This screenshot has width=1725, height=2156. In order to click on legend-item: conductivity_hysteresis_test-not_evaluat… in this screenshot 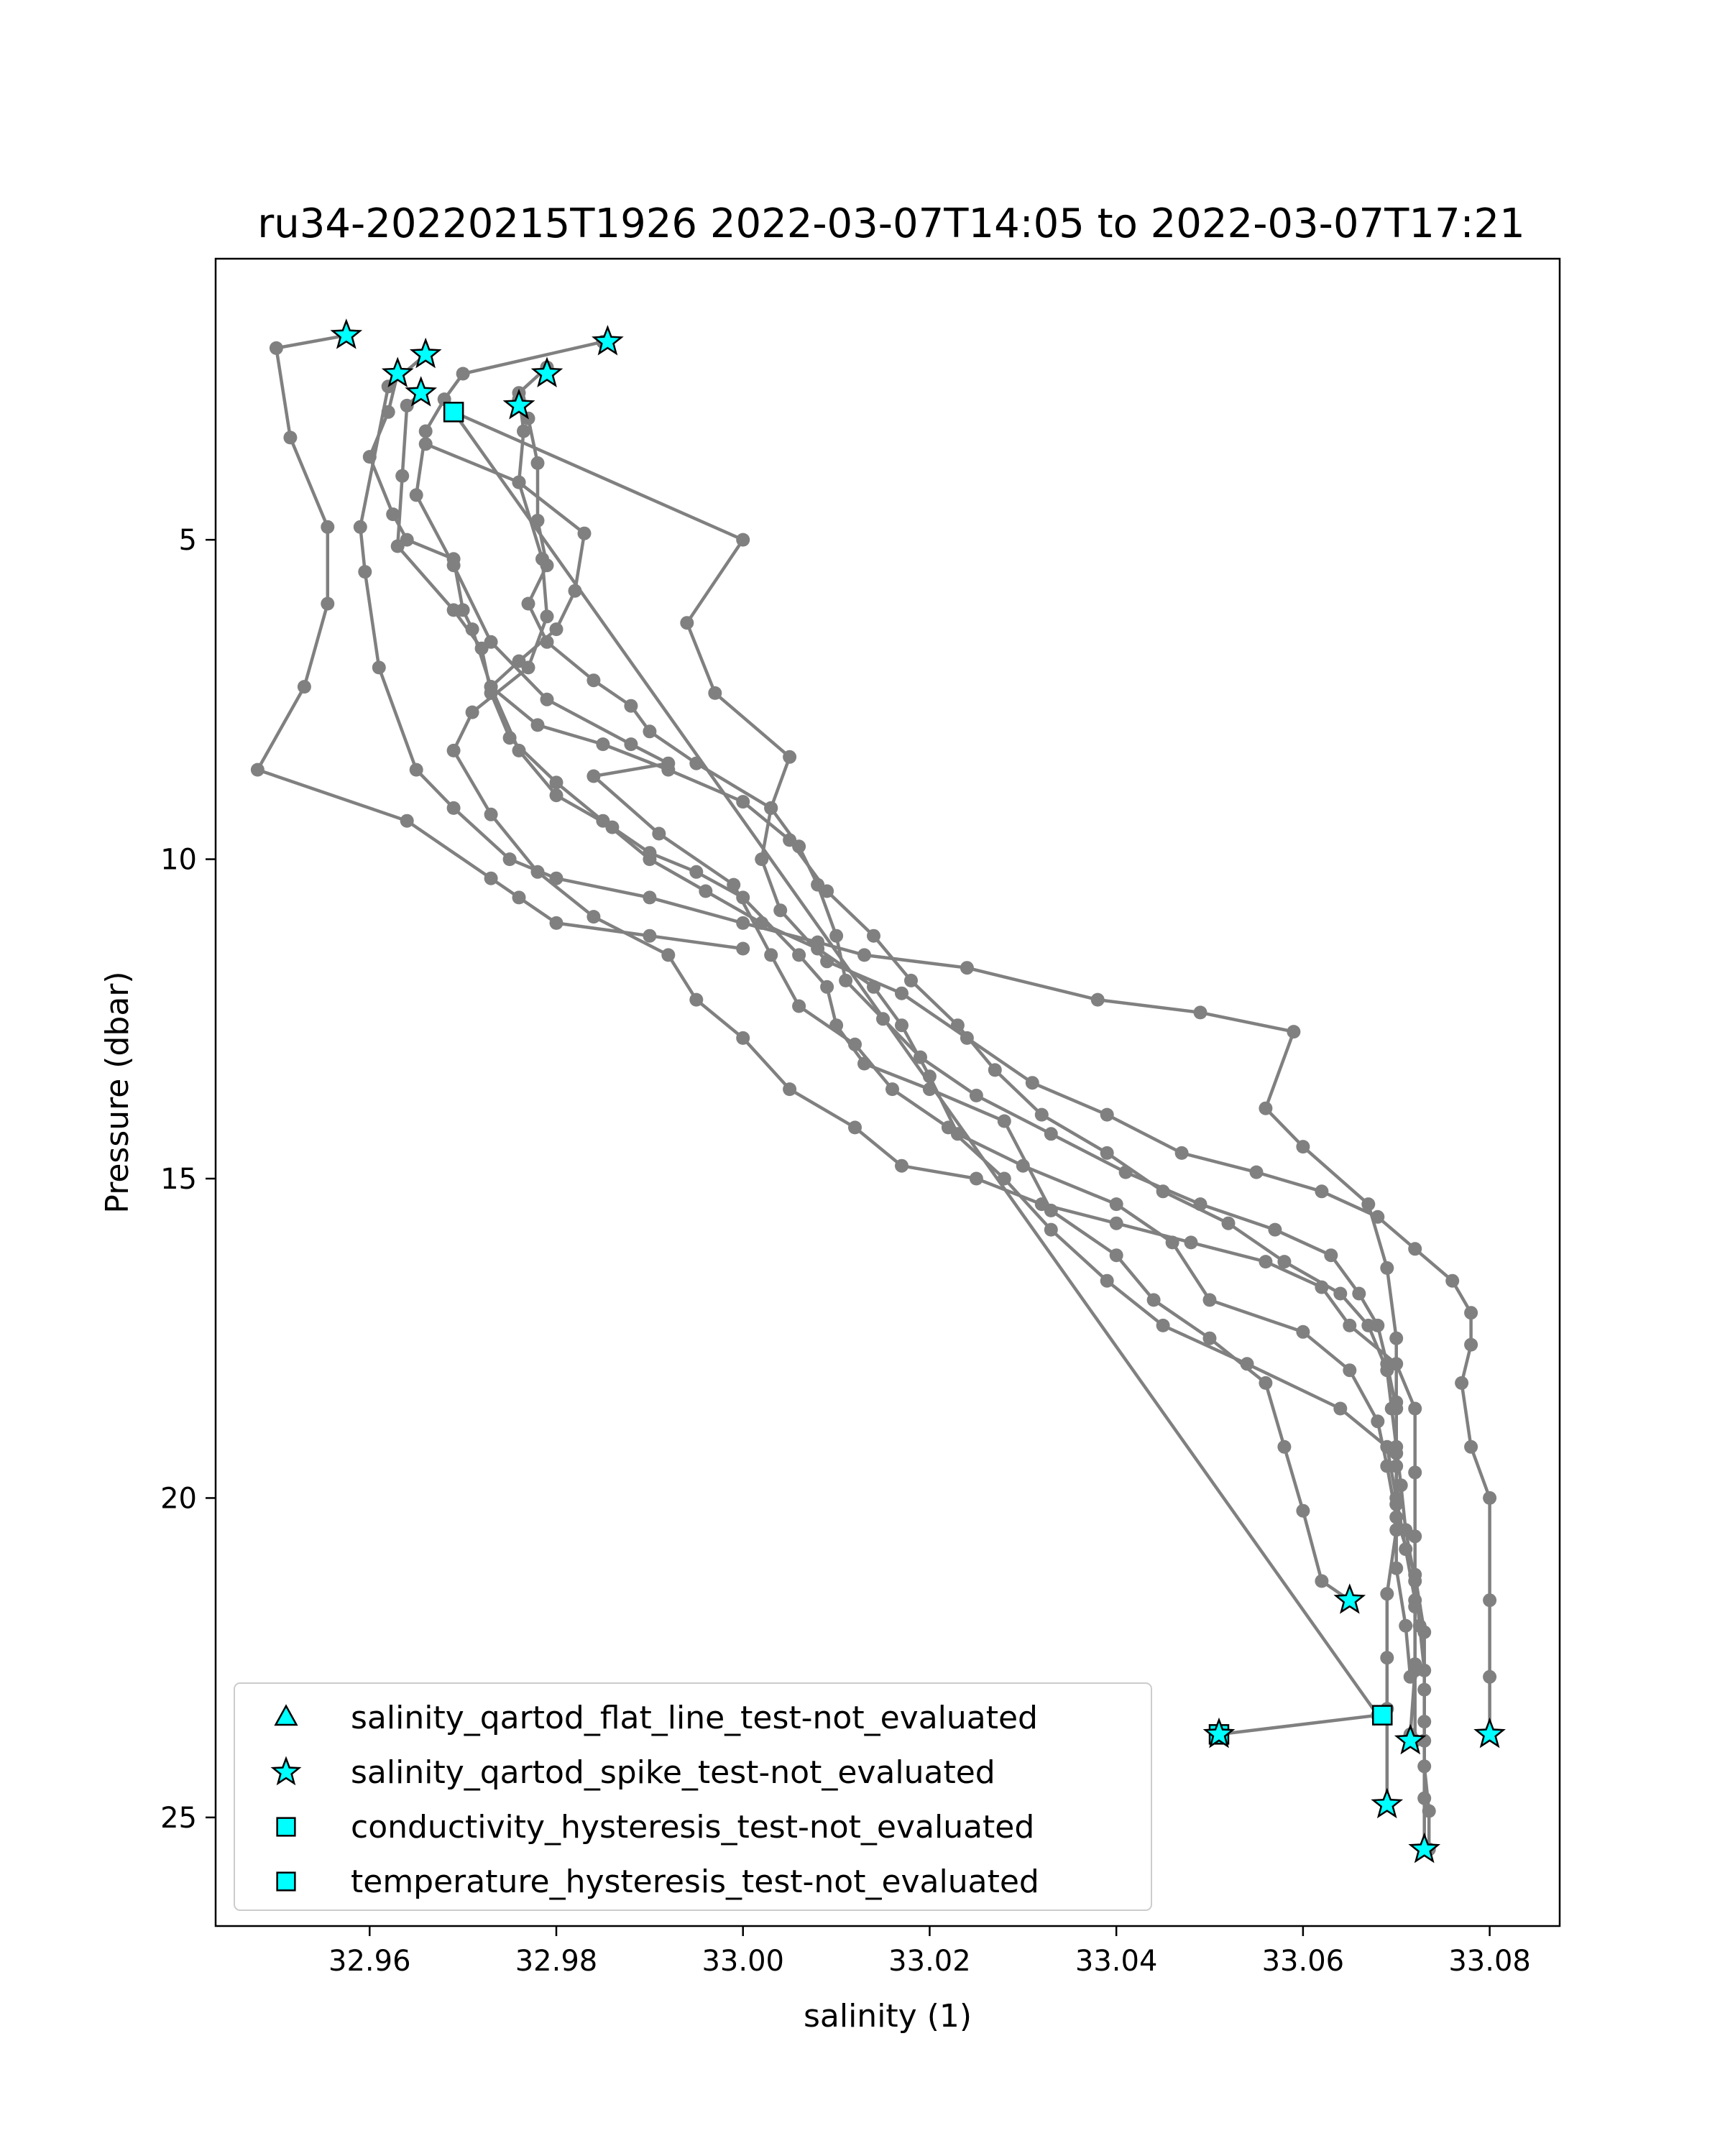, I will do `click(655, 1827)`.